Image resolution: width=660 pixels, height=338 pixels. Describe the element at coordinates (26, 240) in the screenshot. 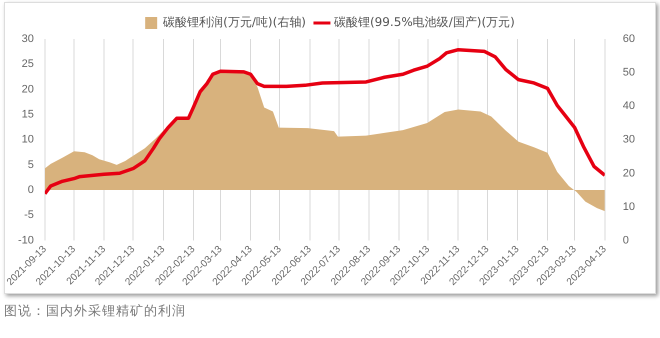

I see `y-tick-label: -10` at that location.